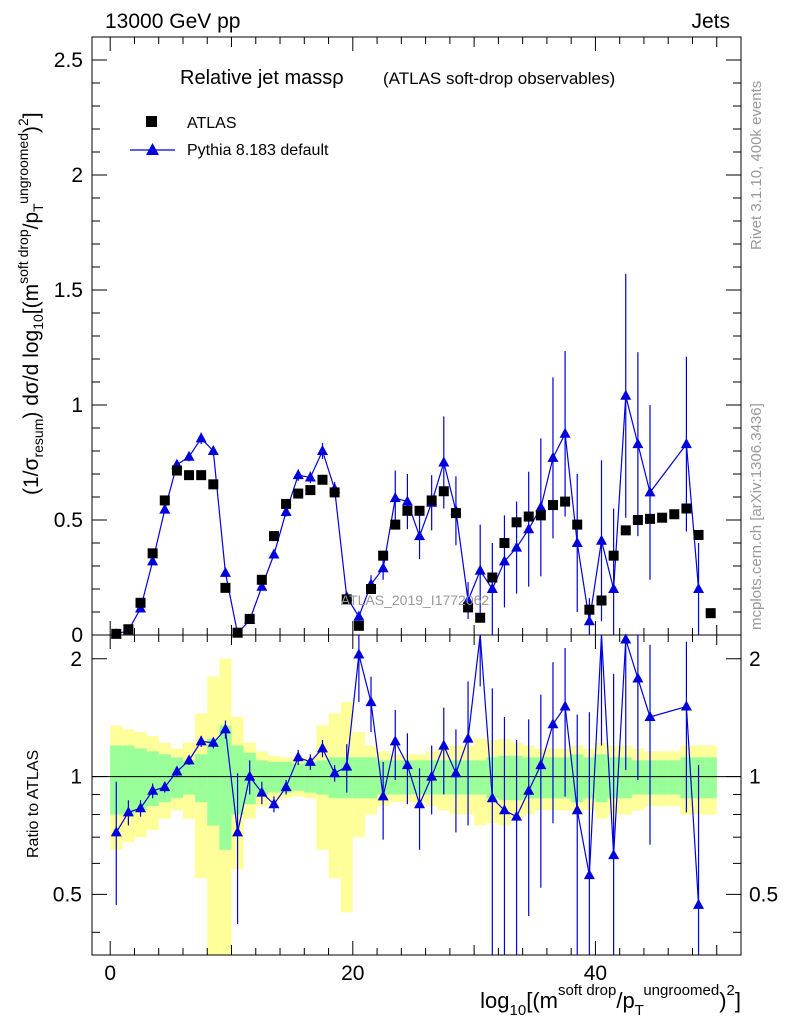 The height and width of the screenshot is (1024, 786). Describe the element at coordinates (258, 150) in the screenshot. I see `legend-pythia-label: Pythia 8.183 default` at that location.